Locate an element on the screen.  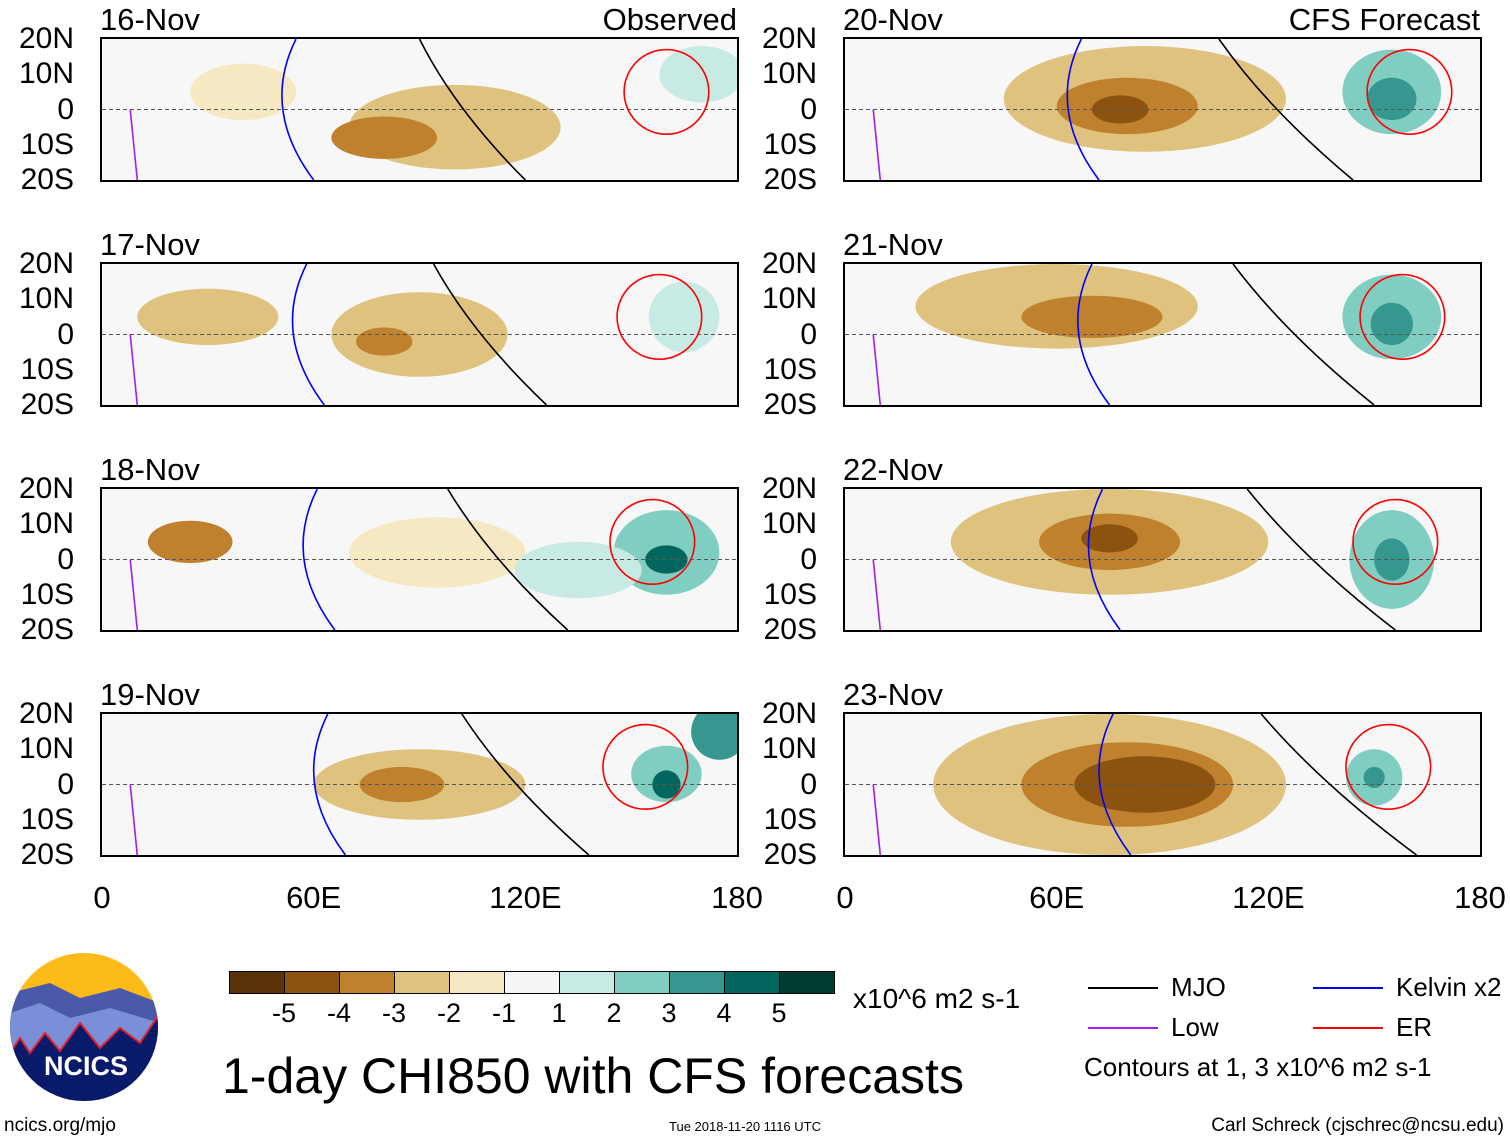
chart-title: 1-day CHI850 with CFS forecasts is located at coordinates (593, 1076).